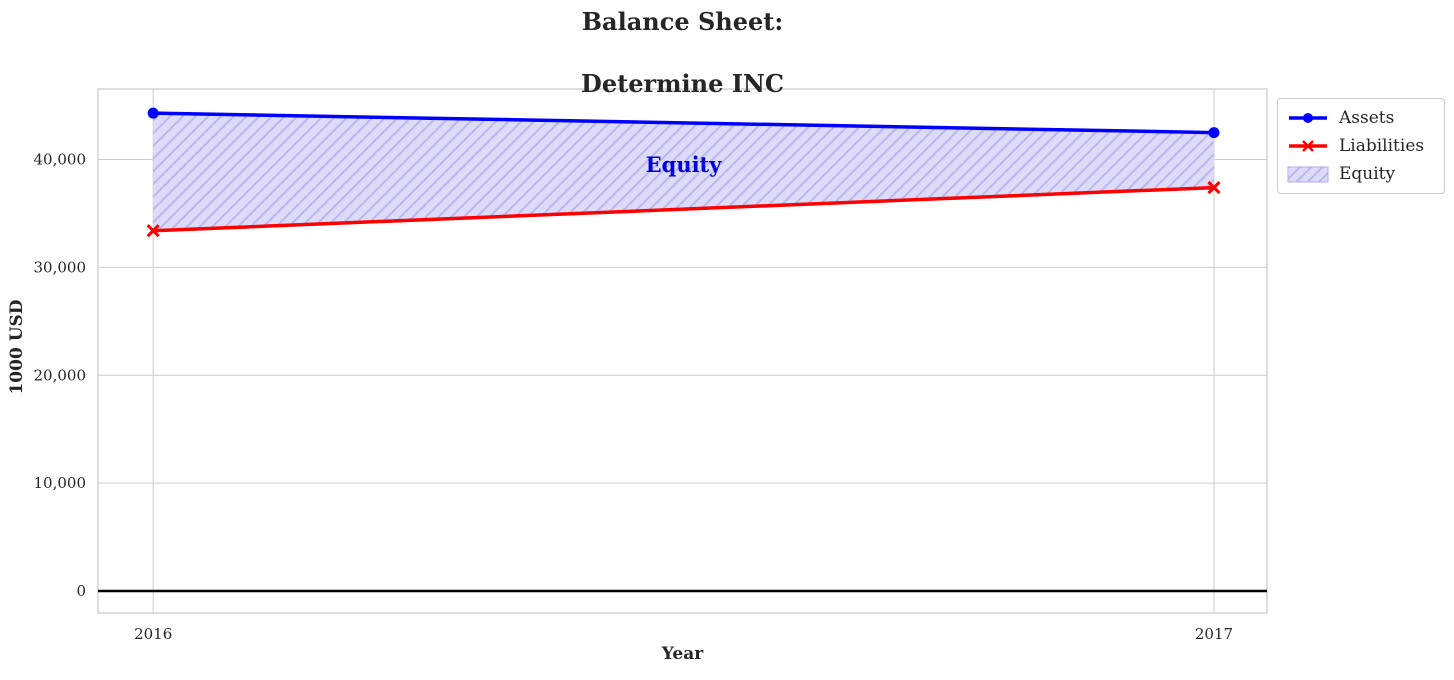 This screenshot has height=680, width=1454. Describe the element at coordinates (684, 209) in the screenshot. I see `liabilities-line` at that location.